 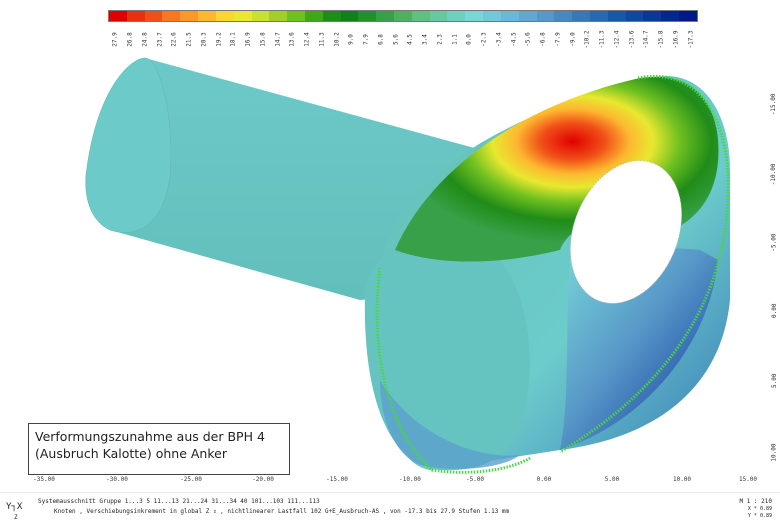 What do you see at coordinates (44, 479) in the screenshot?
I see `bottom-axis-tick: -35.00` at bounding box center [44, 479].